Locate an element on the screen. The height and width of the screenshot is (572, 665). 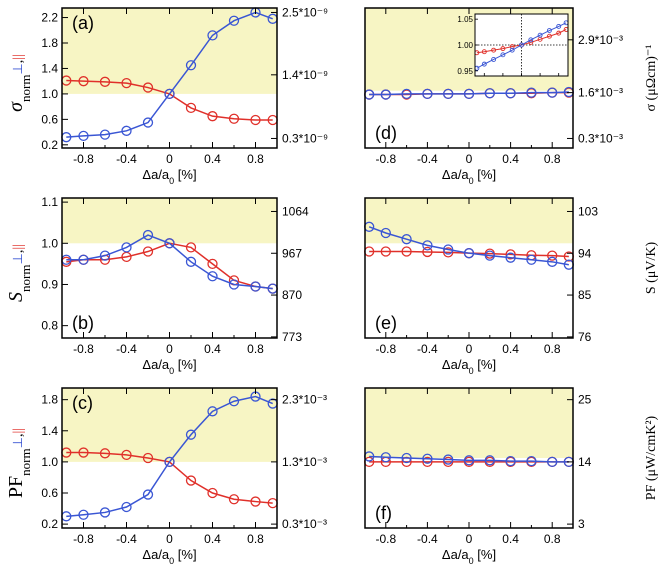
panel-e-rtick-label-0: 76 is located at coordinates (585, 337).